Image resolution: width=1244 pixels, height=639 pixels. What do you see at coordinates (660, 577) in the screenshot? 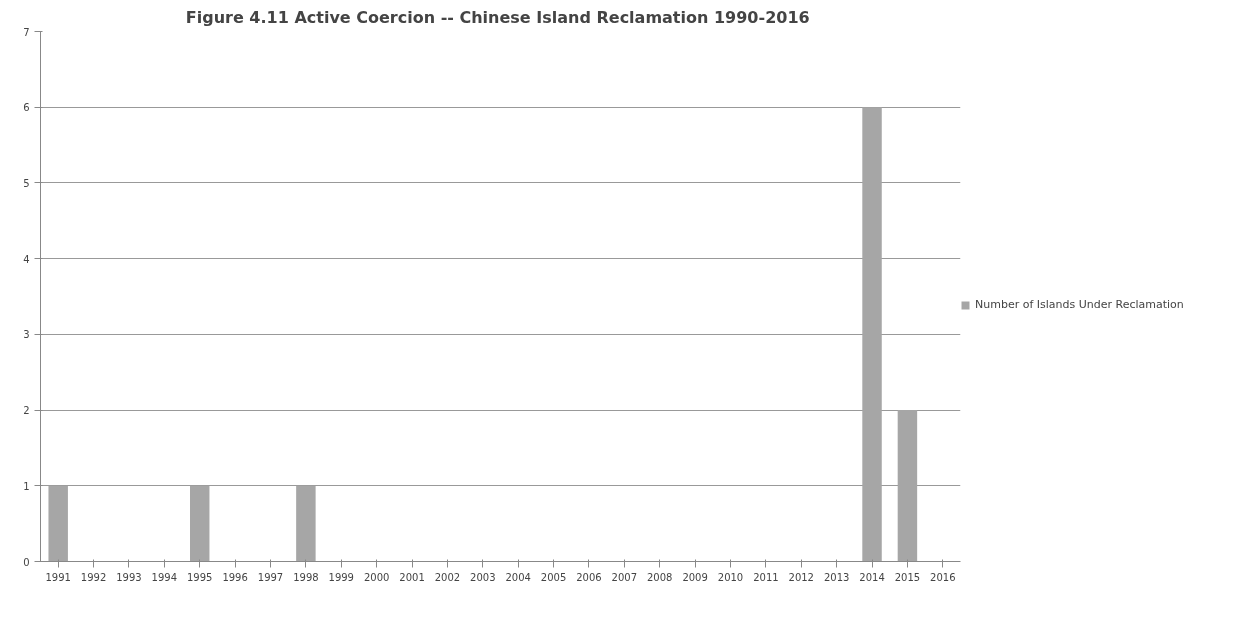
I see `x-tick-label: 2008` at bounding box center [660, 577].